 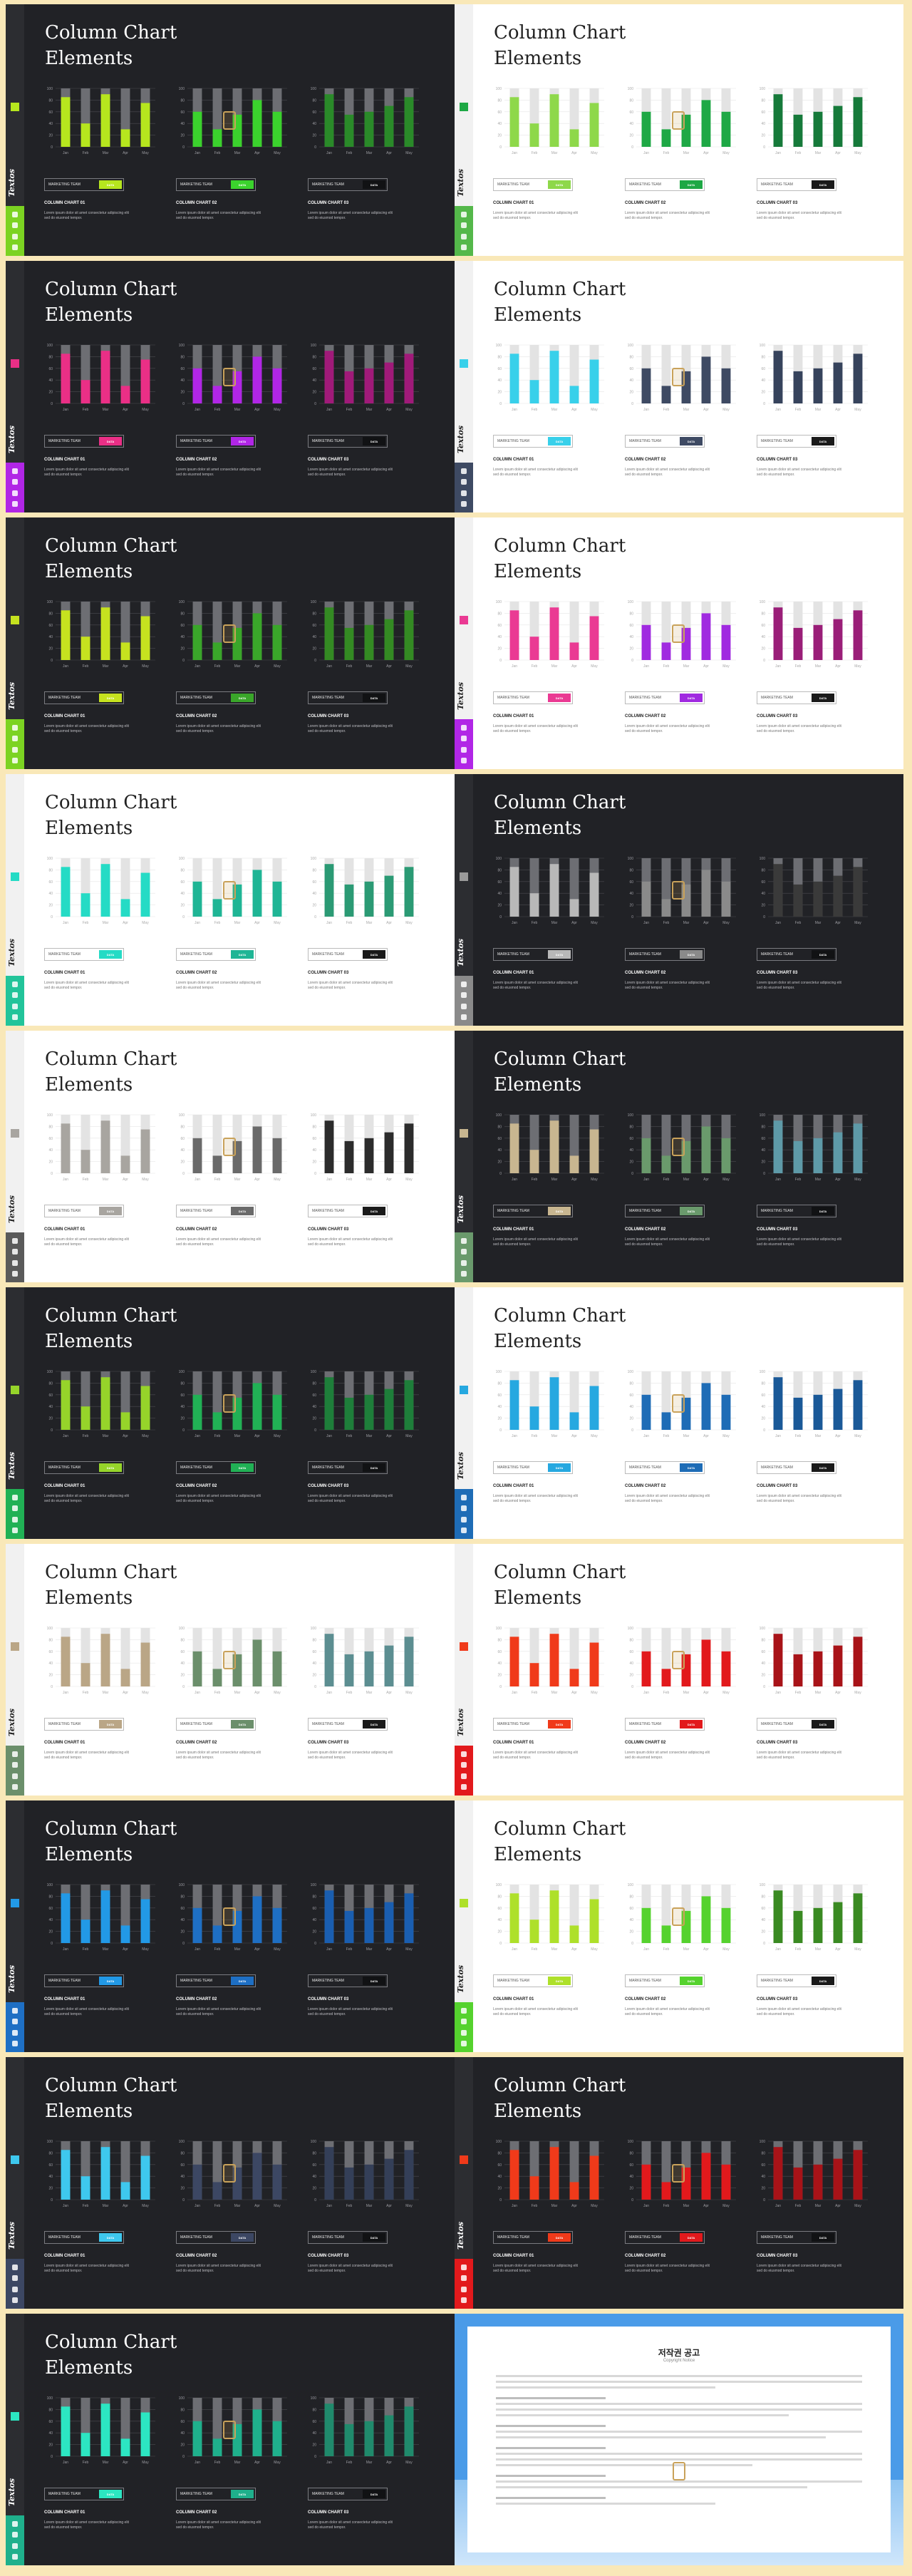 What do you see at coordinates (229, 1660) in the screenshot?
I see `watermark-logo` at bounding box center [229, 1660].